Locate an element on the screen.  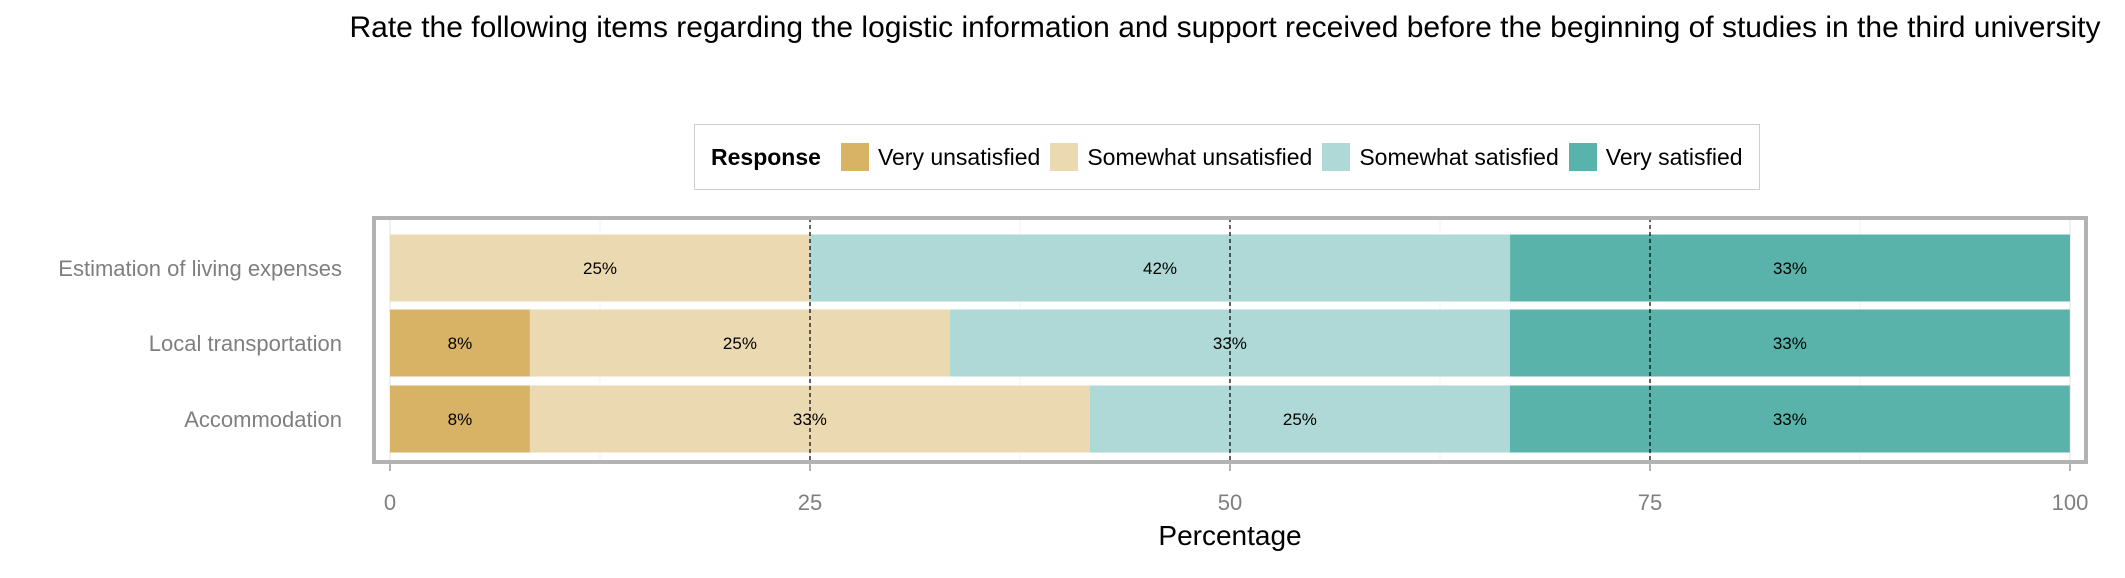
legend-item-very-satisfied: Very satisfied is located at coordinates (1655, 157).